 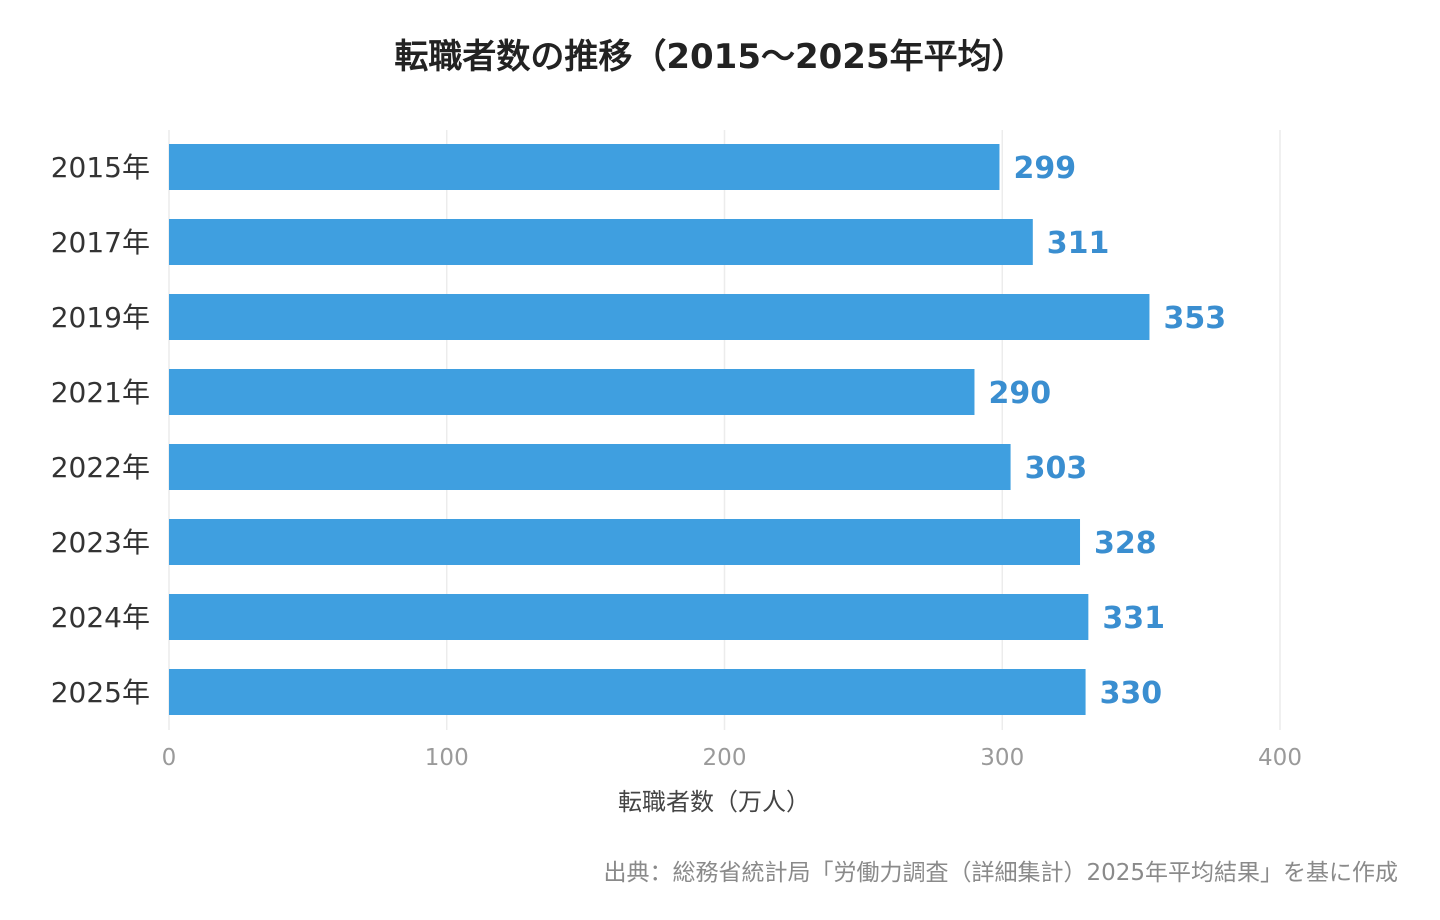 I want to click on value-label: 331, so click(x=1133, y=618).